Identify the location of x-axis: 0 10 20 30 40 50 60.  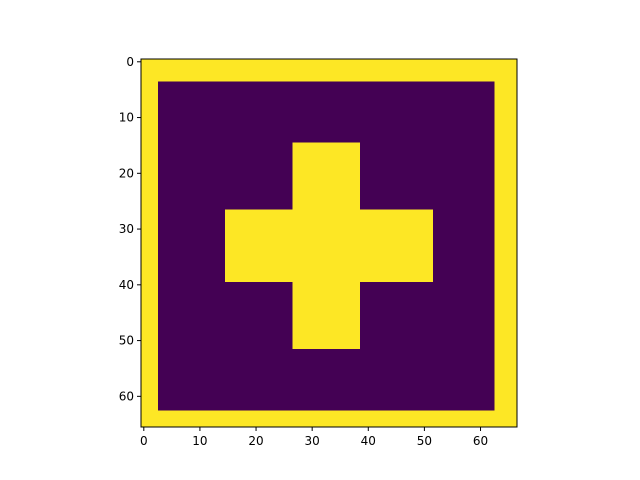
(314, 437).